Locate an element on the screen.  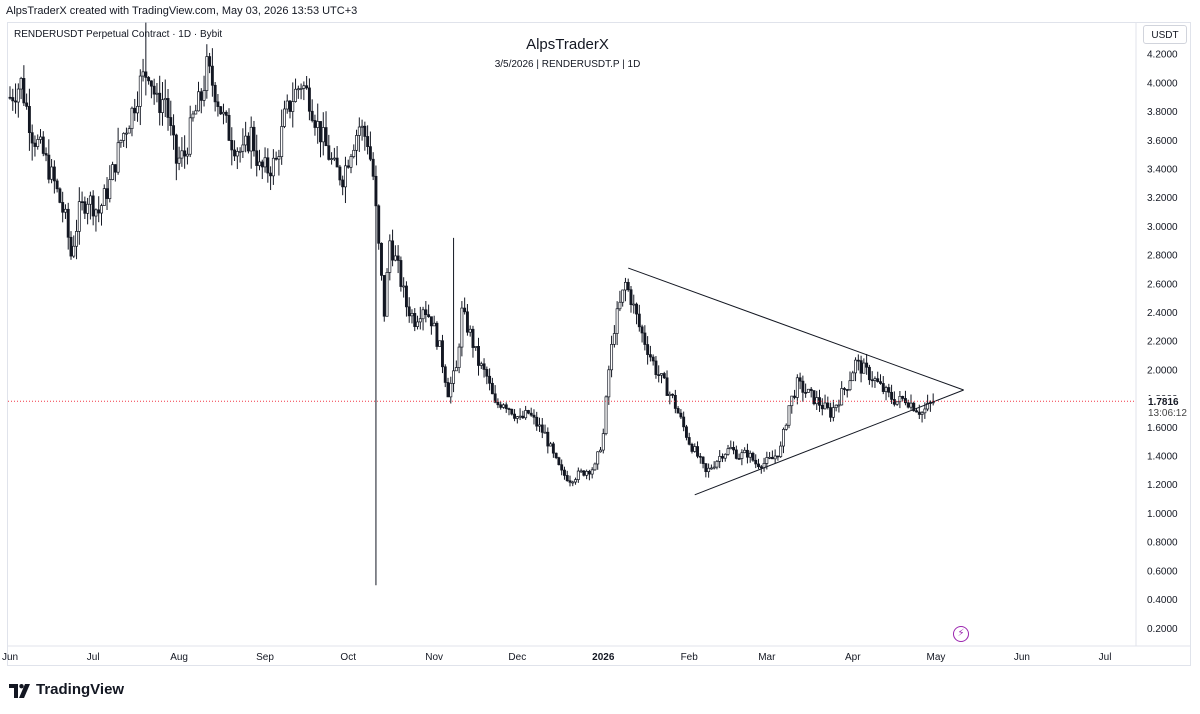
price-axis-label: 1.0000 is located at coordinates (1162, 514).